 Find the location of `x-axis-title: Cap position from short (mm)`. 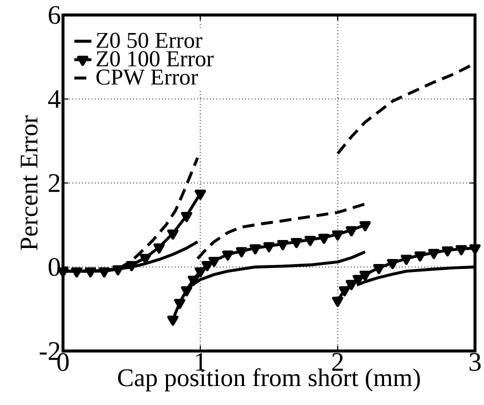

x-axis-title: Cap position from short (mm) is located at coordinates (269, 380).